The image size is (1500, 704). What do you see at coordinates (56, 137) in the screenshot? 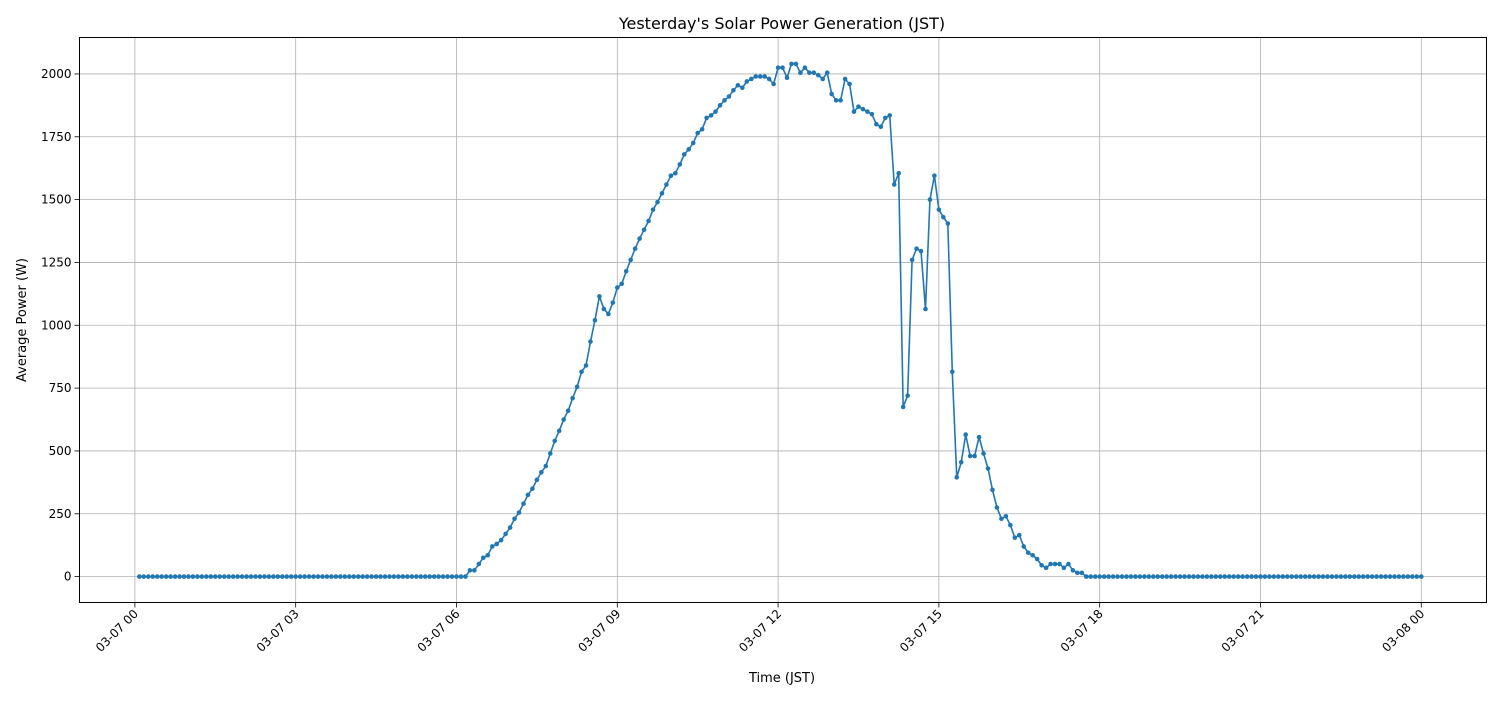
I see `y-tick-label: 1750` at bounding box center [56, 137].